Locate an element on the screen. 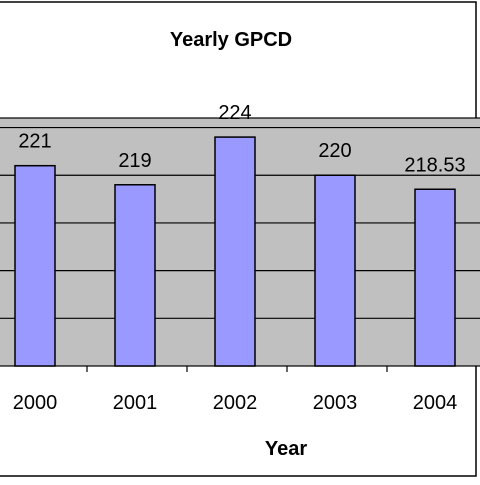 This screenshot has height=485, width=480. data-labels: 221 219 224 220 218.53 is located at coordinates (241, 139).